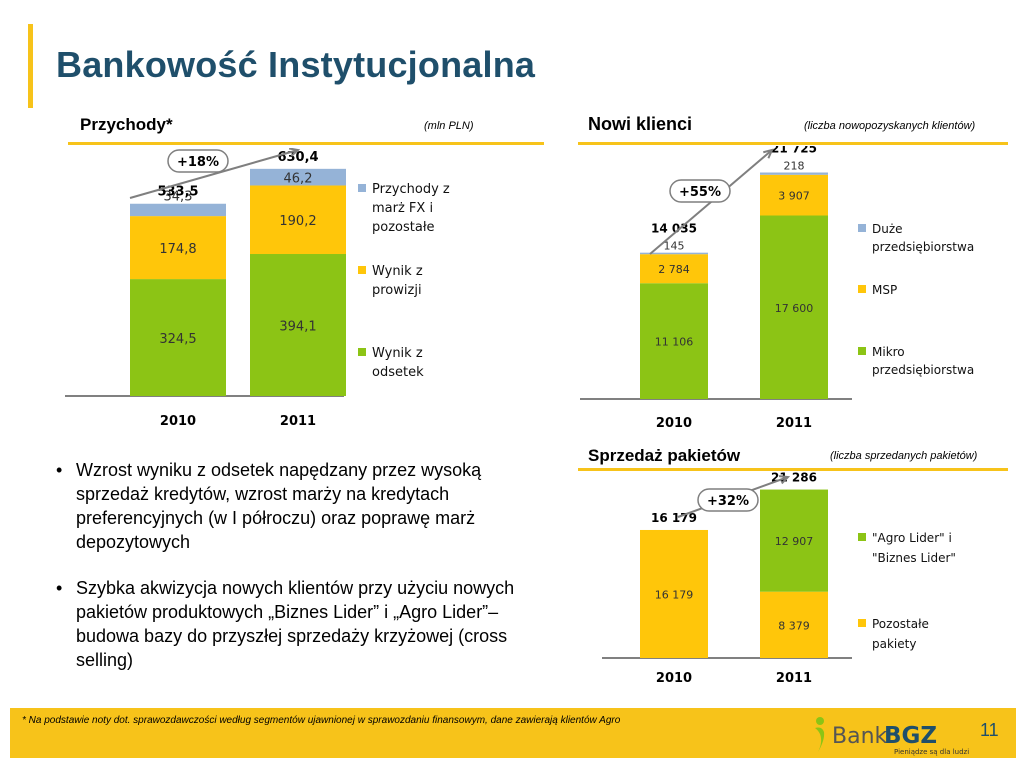  Describe the element at coordinates (820, 721) in the screenshot. I see `logo-figure-icon` at that location.